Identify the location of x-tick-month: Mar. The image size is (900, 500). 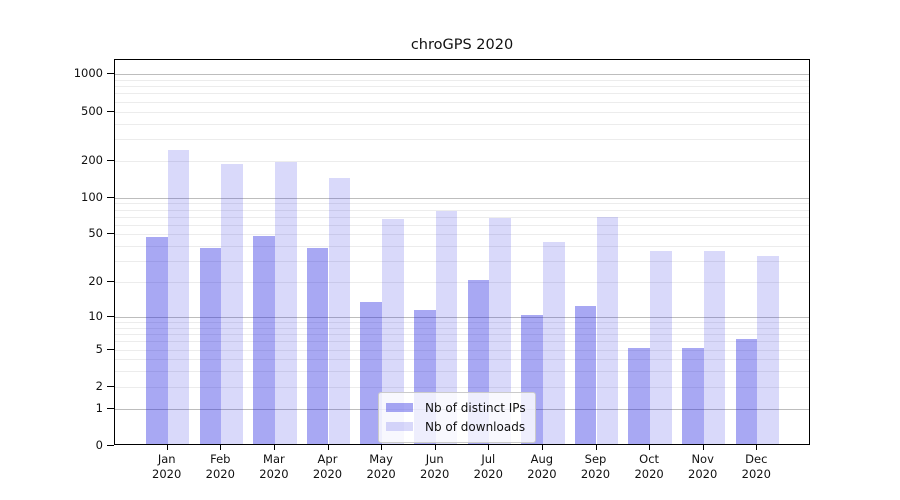
(274, 459).